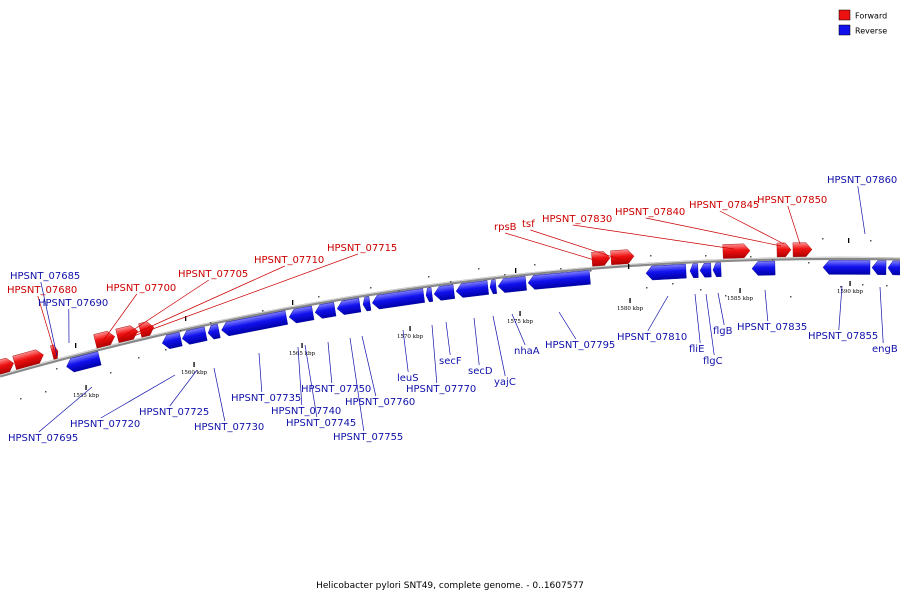 Image resolution: width=900 pixels, height=600 pixels. What do you see at coordinates (105, 424) in the screenshot?
I see `reverse-gene-label-hpsnt-07720: HPSNT_07720` at bounding box center [105, 424].